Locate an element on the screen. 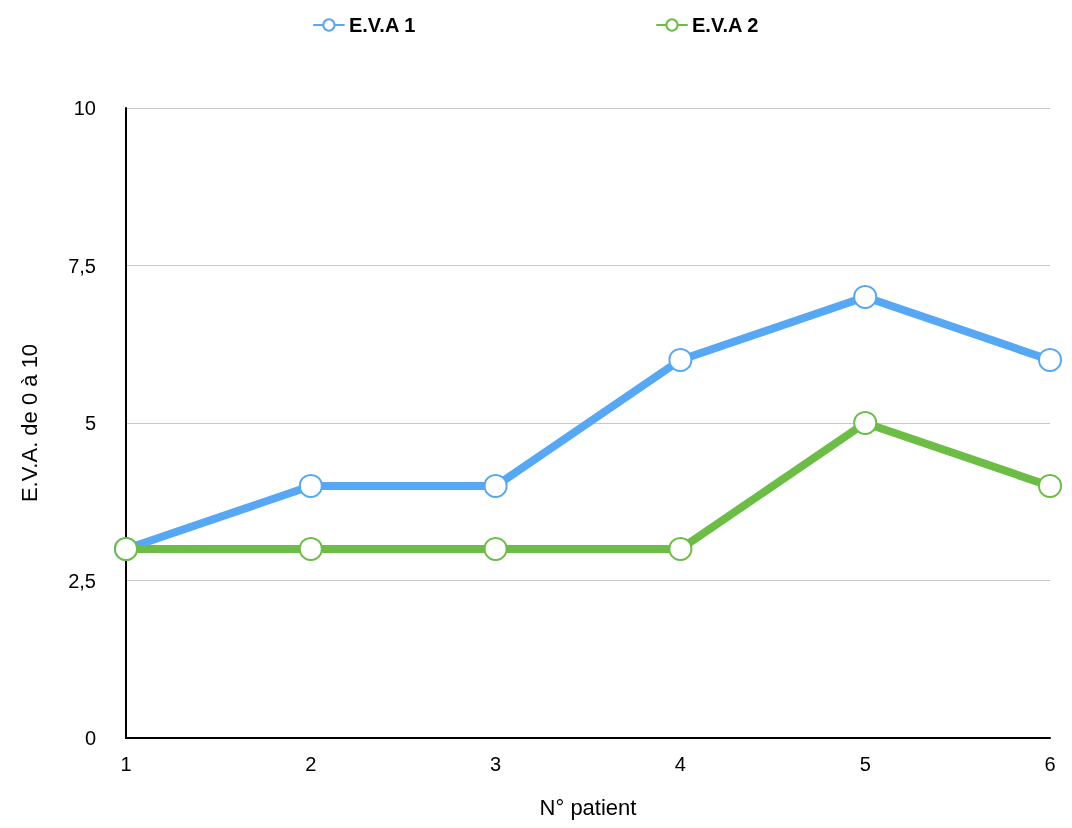 The height and width of the screenshot is (828, 1072). x-axis-title: N° patient is located at coordinates (588, 807).